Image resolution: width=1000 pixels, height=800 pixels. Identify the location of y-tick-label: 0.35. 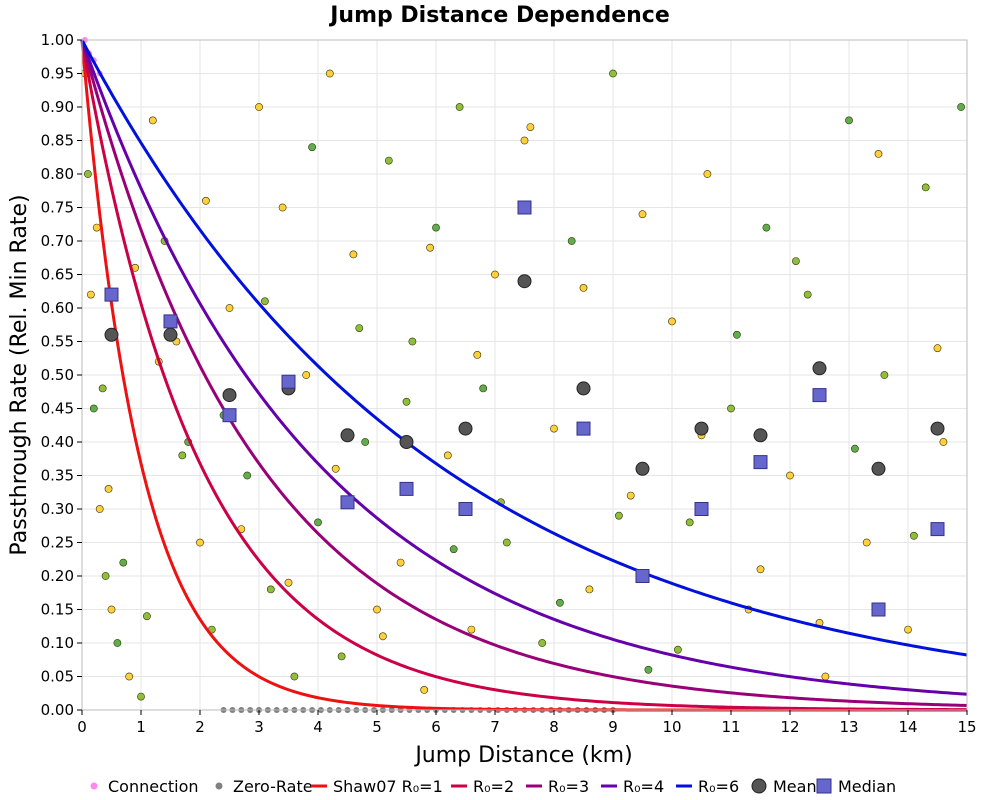
(57, 476).